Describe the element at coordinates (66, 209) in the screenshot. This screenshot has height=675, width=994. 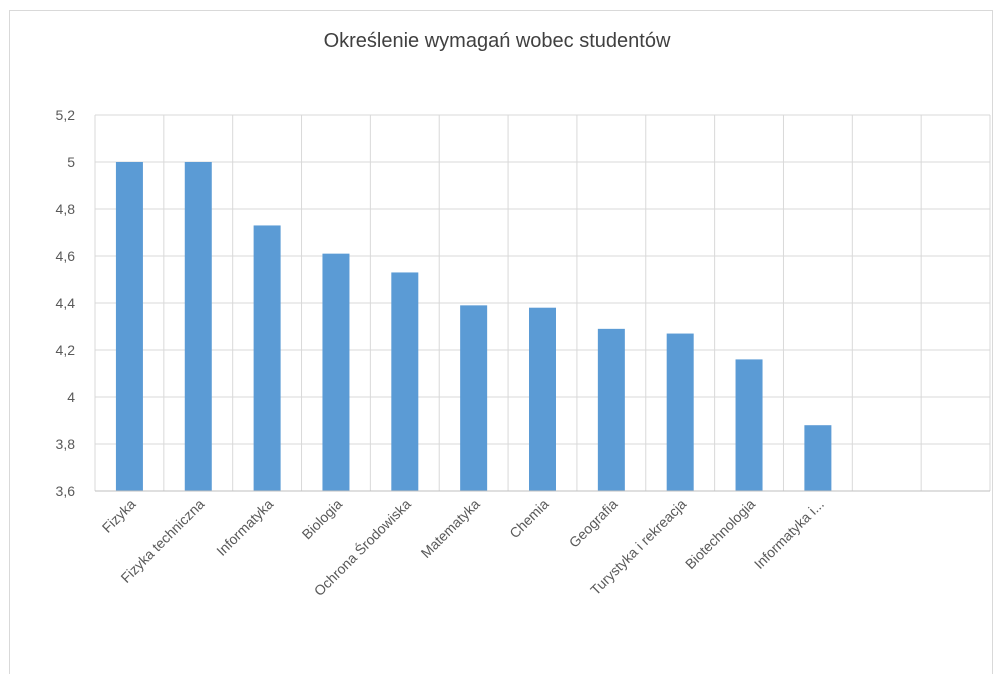
I see `y-tick-label: 4,8` at that location.